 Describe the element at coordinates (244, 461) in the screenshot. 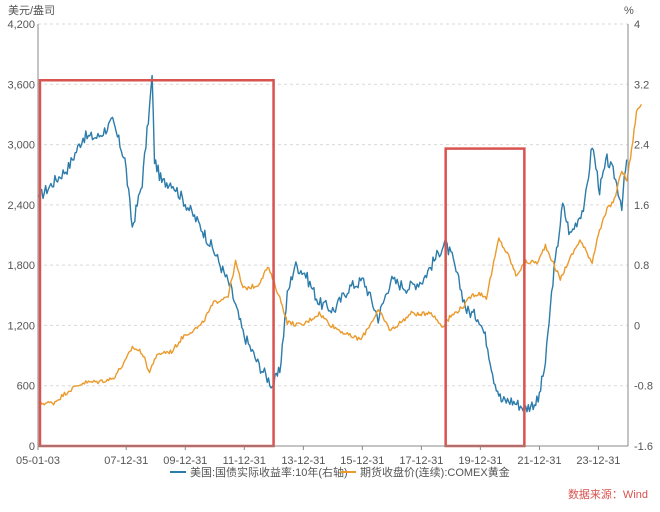

I see `x-tick-label: 11-12-31` at that location.